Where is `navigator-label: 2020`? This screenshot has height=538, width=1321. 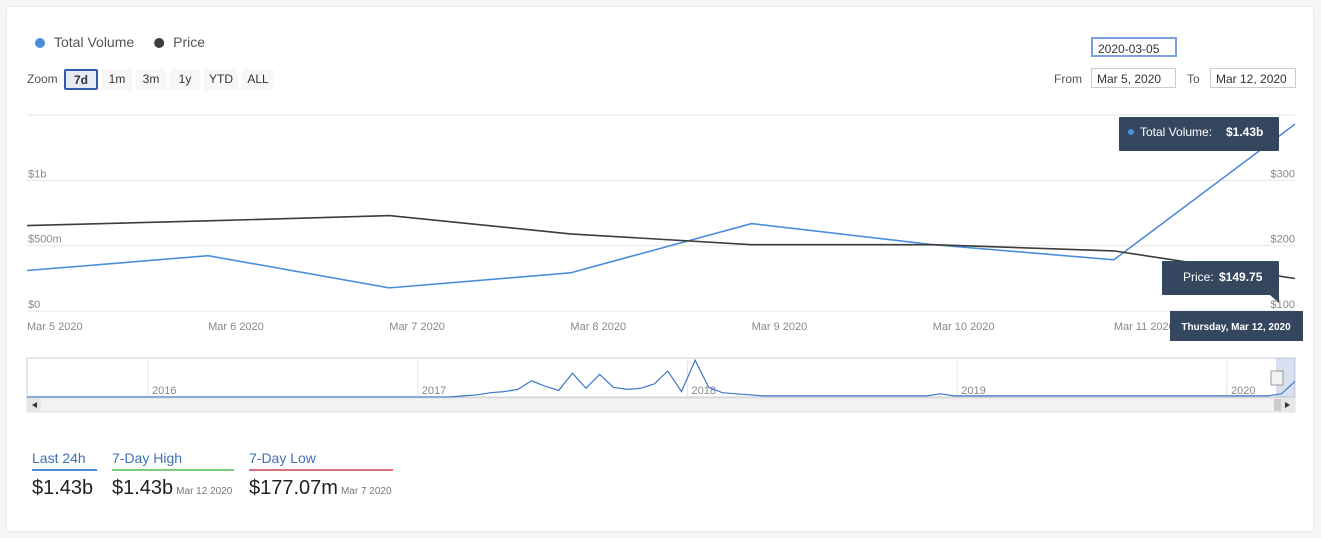 navigator-label: 2020 is located at coordinates (1243, 391).